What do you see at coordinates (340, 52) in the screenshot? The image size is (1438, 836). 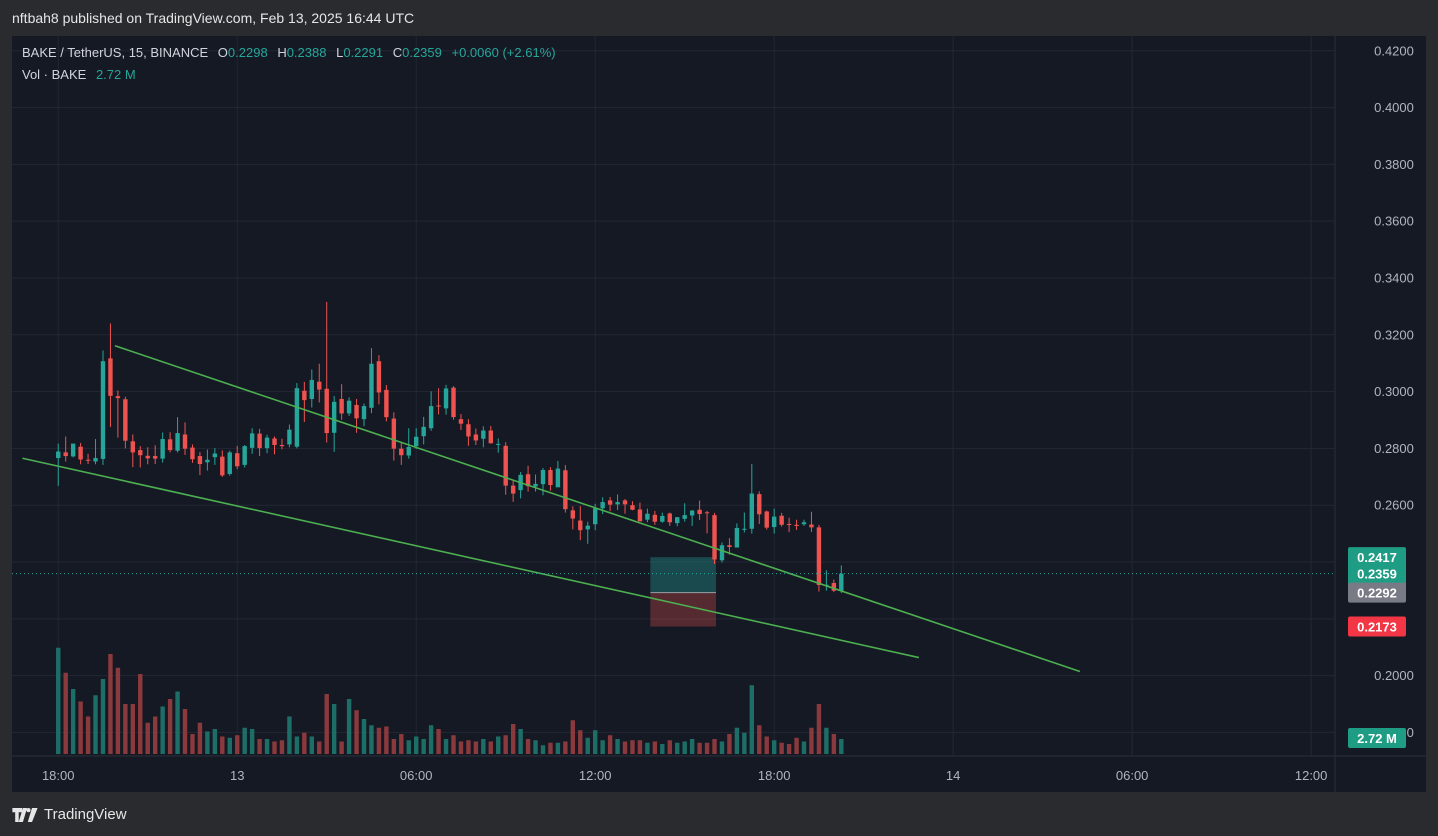 I see `low-label: L` at bounding box center [340, 52].